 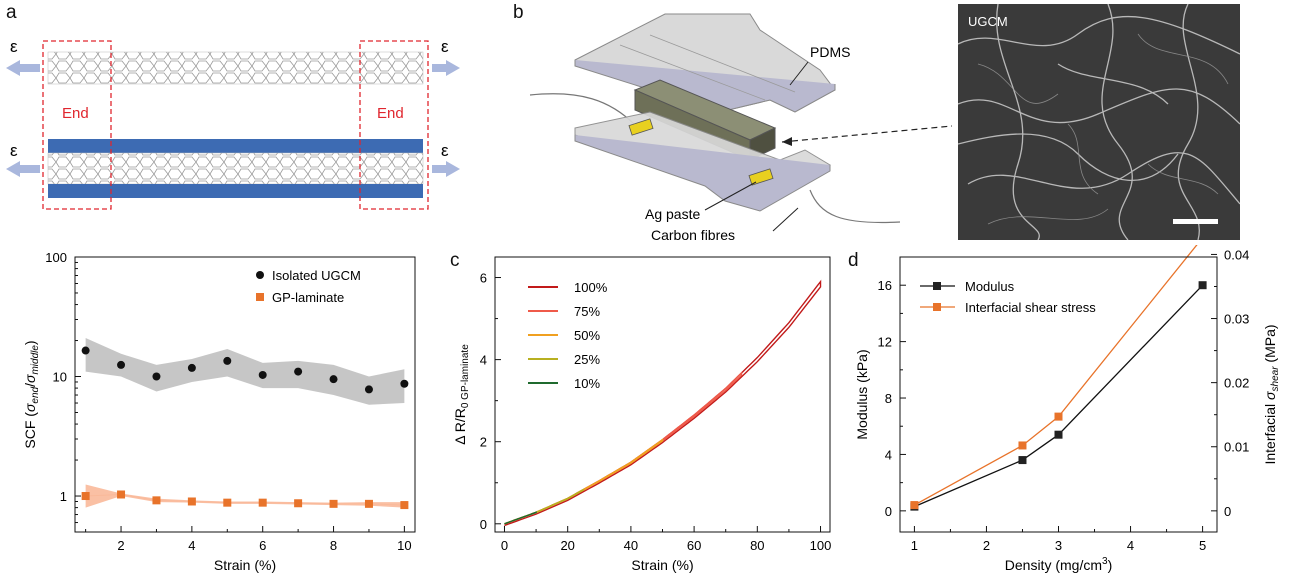 What do you see at coordinates (761, 177) in the screenshot?
I see `ag-paste-right` at bounding box center [761, 177].